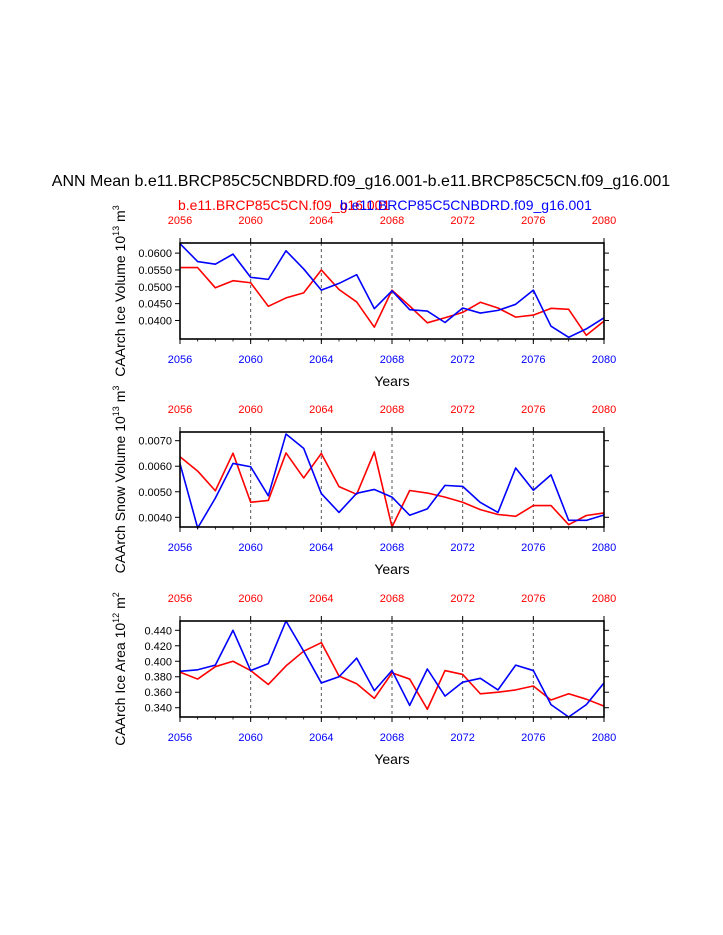 The height and width of the screenshot is (935, 723). Describe the element at coordinates (284, 205) in the screenshot. I see `legend-red-label: b.e11.BRCP85C5CN.f09_g16.001` at that location.